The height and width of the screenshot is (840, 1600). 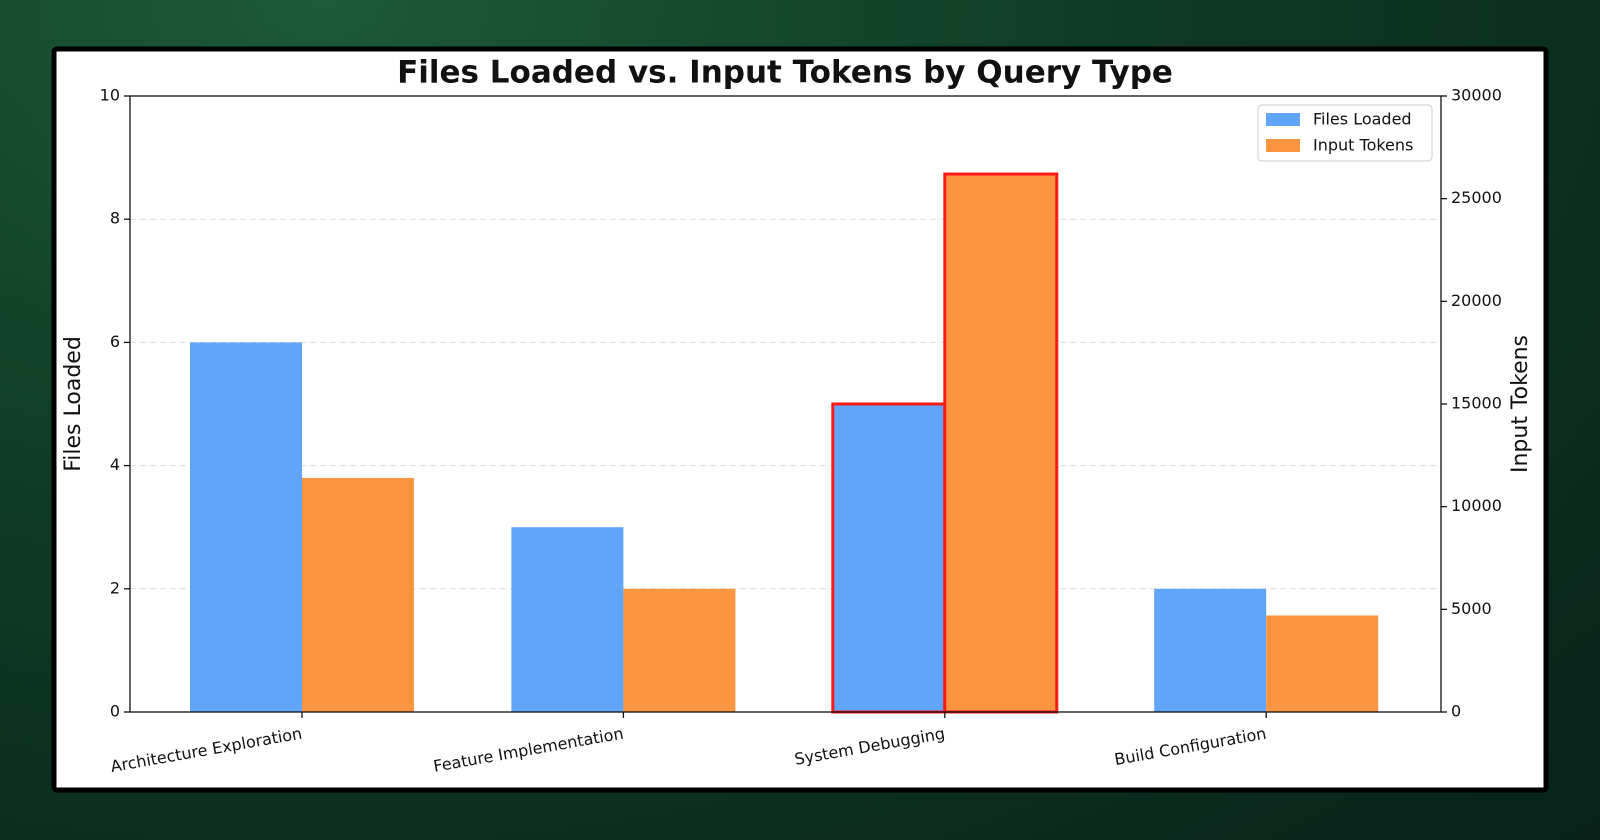 What do you see at coordinates (115, 587) in the screenshot?
I see `y-tick-label: 2` at bounding box center [115, 587].